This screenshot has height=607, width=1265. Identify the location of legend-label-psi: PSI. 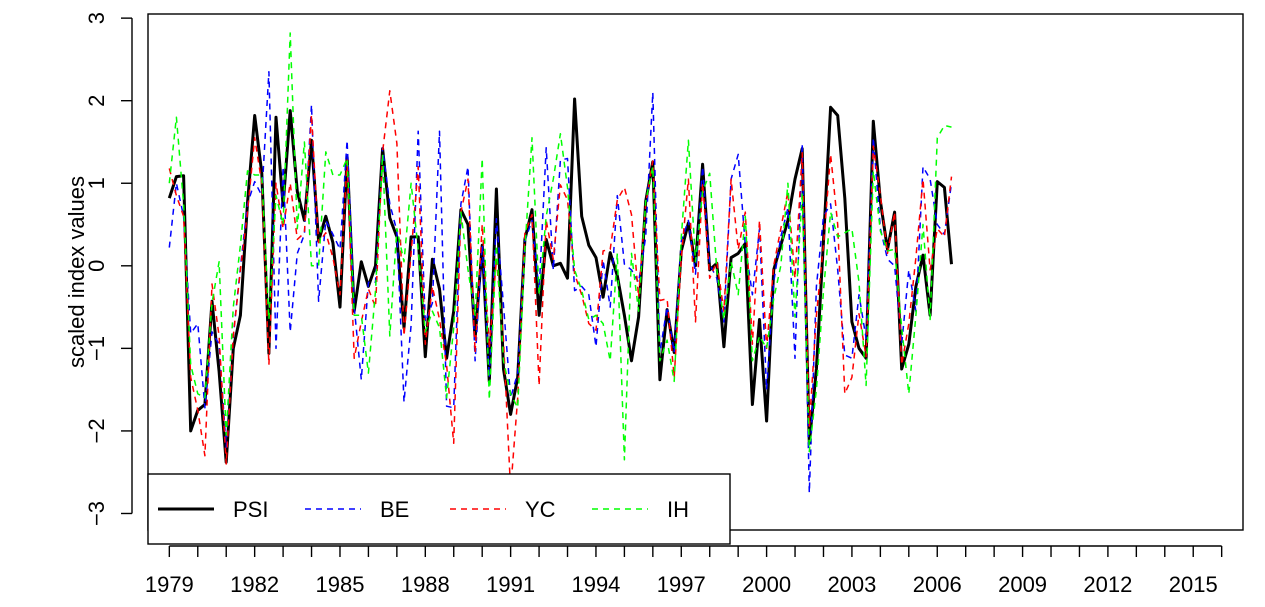
(250, 509).